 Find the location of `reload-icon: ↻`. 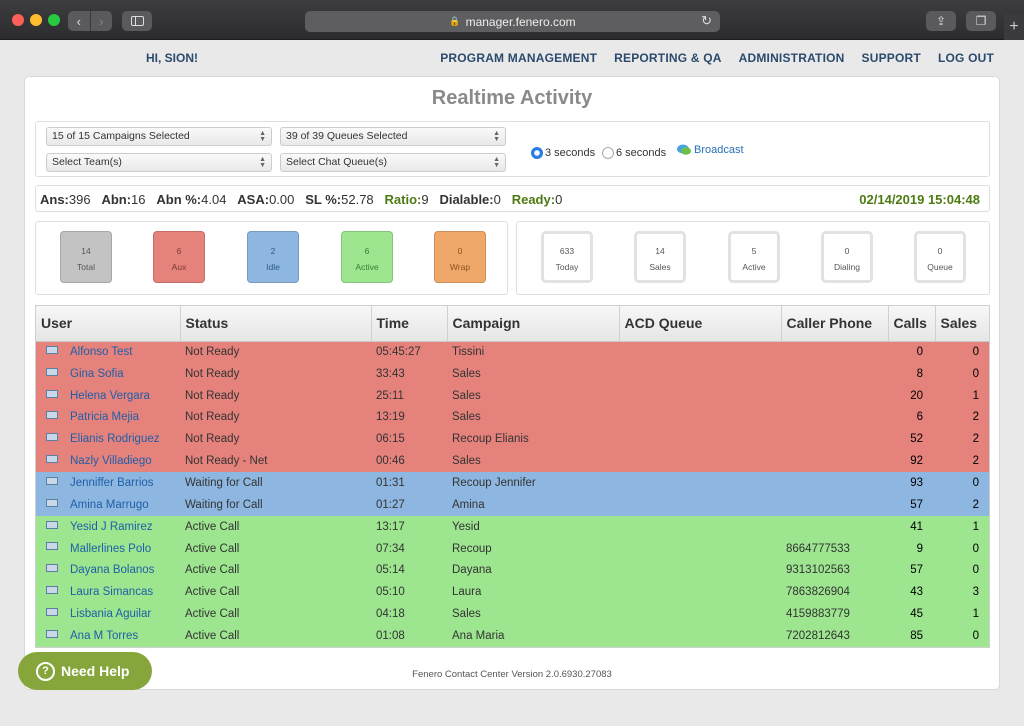

reload-icon: ↻ is located at coordinates (706, 20).